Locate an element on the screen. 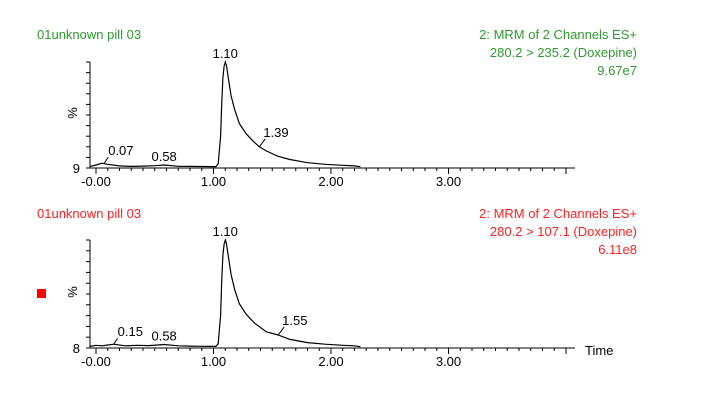  p1-baseline-label: 9 is located at coordinates (76, 168).